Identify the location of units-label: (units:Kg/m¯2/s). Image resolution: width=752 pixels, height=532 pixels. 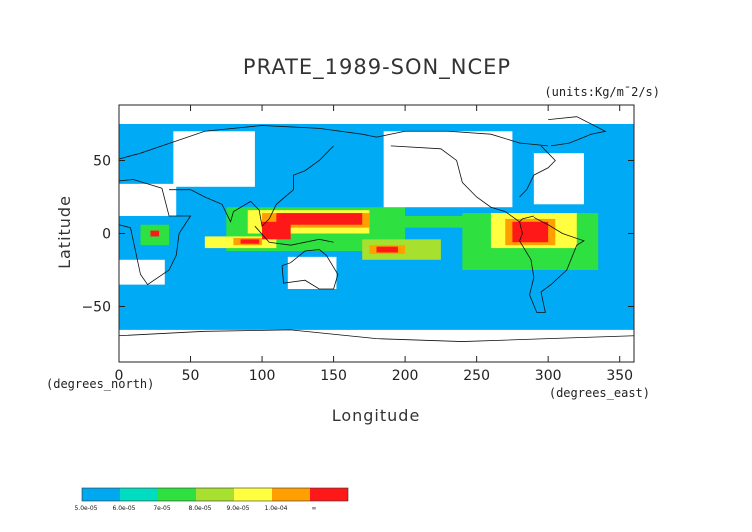
(602, 92).